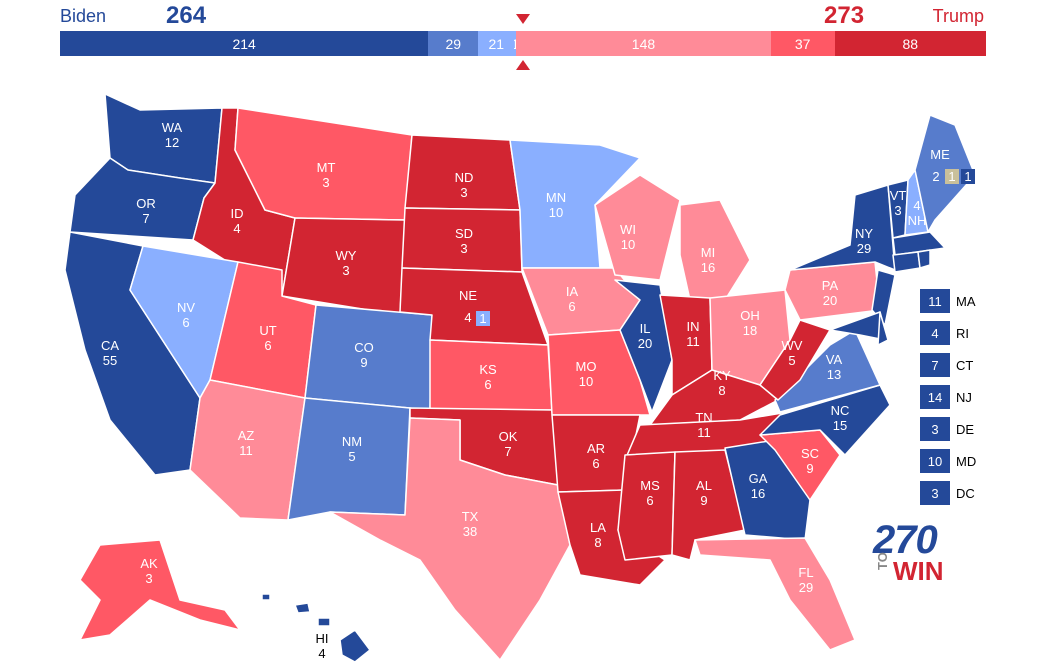 This screenshot has height=670, width=1050. What do you see at coordinates (864, 233) in the screenshot?
I see `label-abbr: NY` at bounding box center [864, 233].